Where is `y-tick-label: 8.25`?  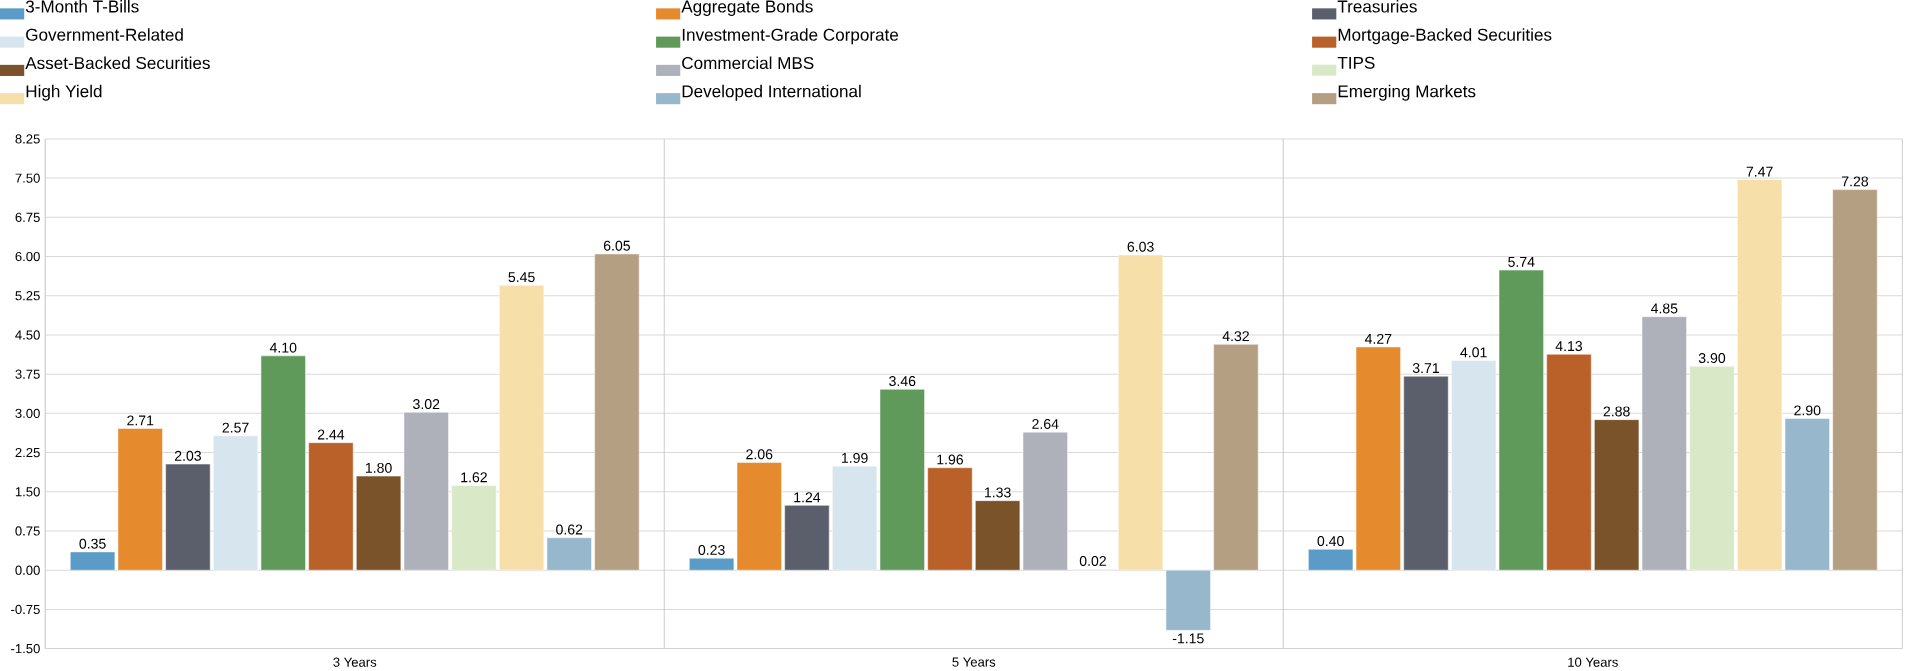
y-tick-label: 8.25 is located at coordinates (27, 139).